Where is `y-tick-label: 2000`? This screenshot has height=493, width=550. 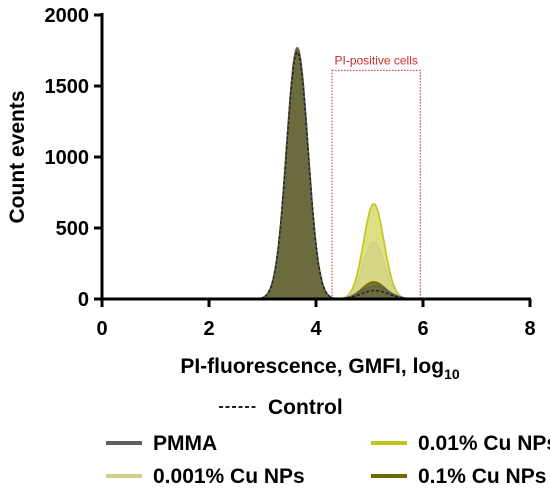
y-tick-label: 2000 is located at coordinates (67, 16).